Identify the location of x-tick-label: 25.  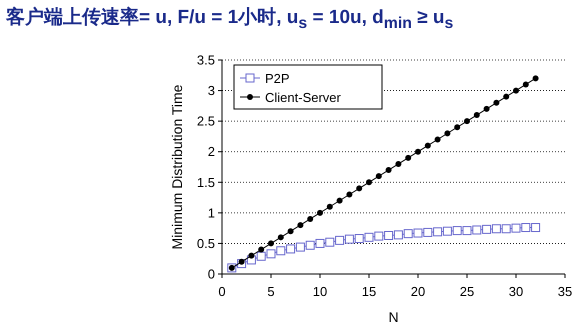
(467, 291).